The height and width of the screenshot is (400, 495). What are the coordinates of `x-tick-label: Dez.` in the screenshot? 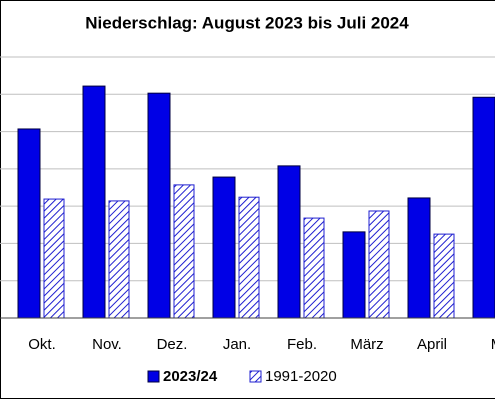 It's located at (172, 344).